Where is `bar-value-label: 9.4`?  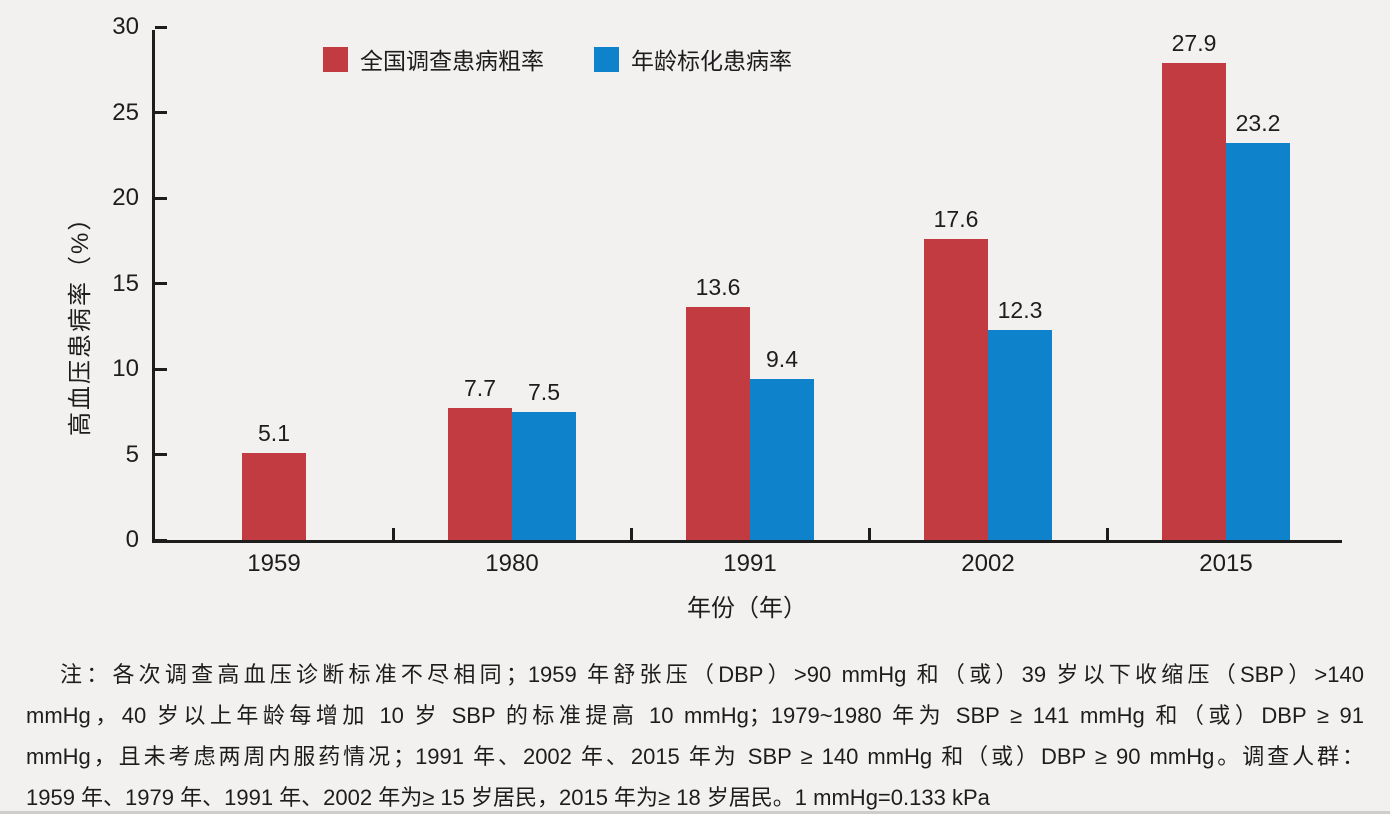 bar-value-label: 9.4 is located at coordinates (782, 359).